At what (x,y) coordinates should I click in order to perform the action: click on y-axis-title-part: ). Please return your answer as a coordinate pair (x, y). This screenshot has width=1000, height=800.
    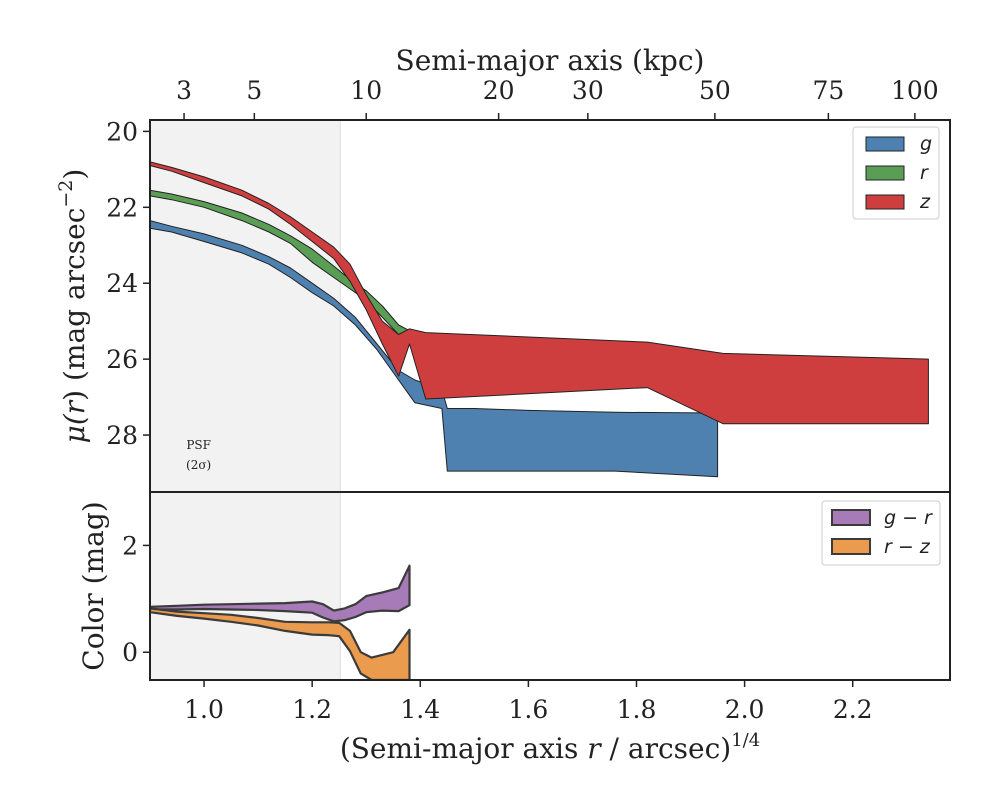
    Looking at the image, I should click on (74, 174).